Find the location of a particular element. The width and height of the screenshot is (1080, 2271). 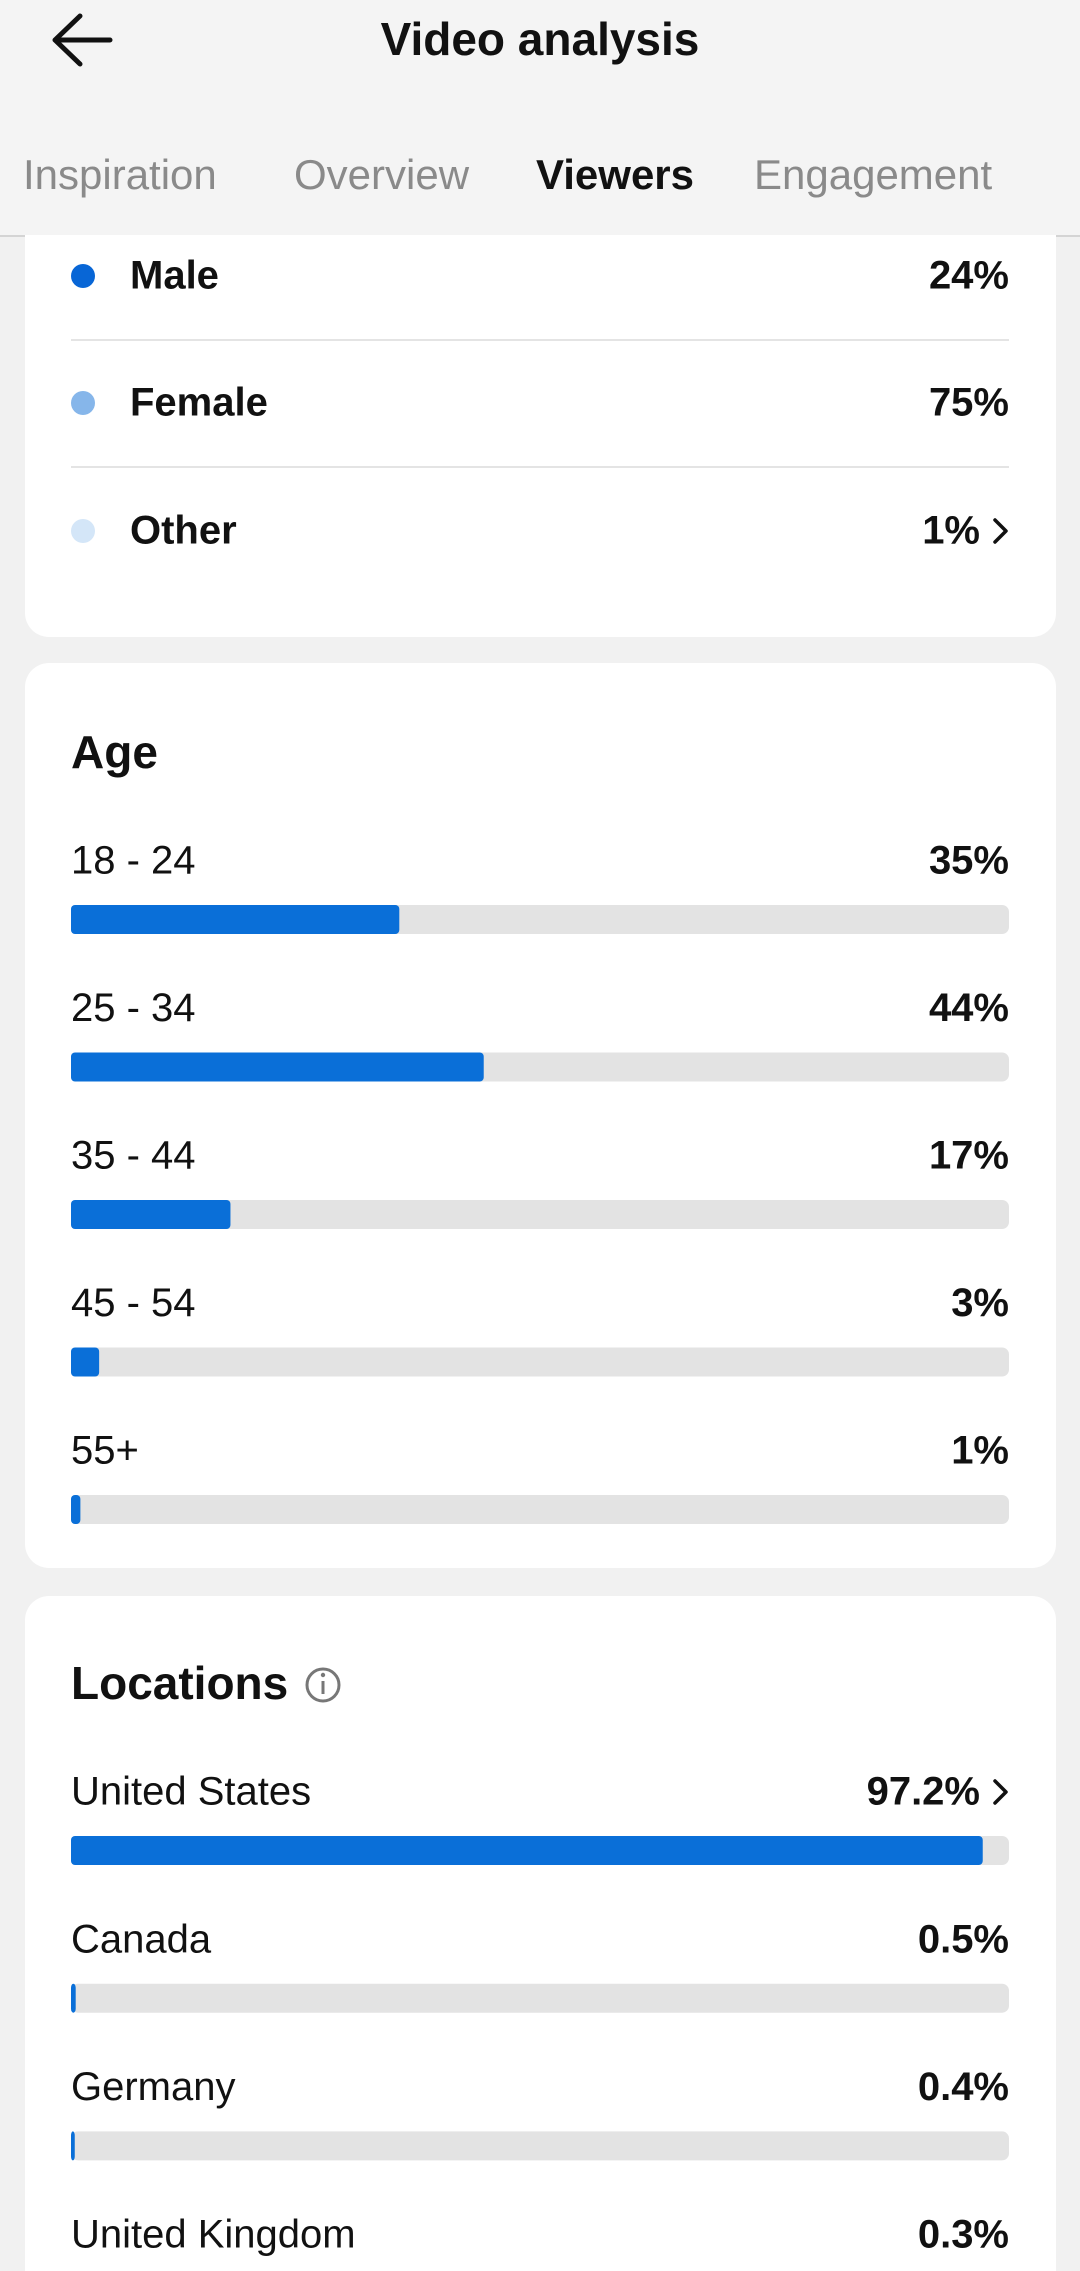

row-label: Canada is located at coordinates (141, 1939).